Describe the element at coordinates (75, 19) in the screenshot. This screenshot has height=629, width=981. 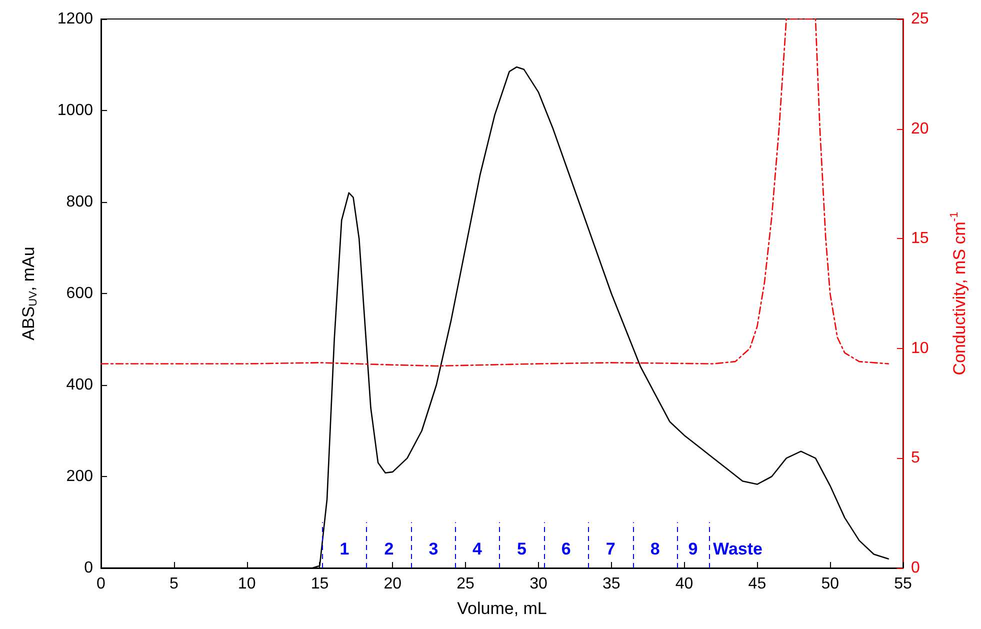
I see `y-tick-label: 1200` at that location.